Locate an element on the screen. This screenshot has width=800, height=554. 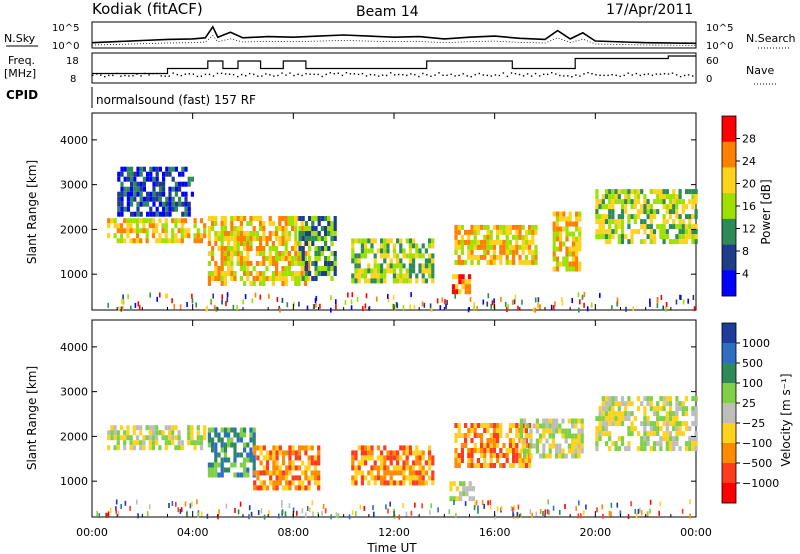
power-ylabel: Slant Range [km] is located at coordinates (32, 212).